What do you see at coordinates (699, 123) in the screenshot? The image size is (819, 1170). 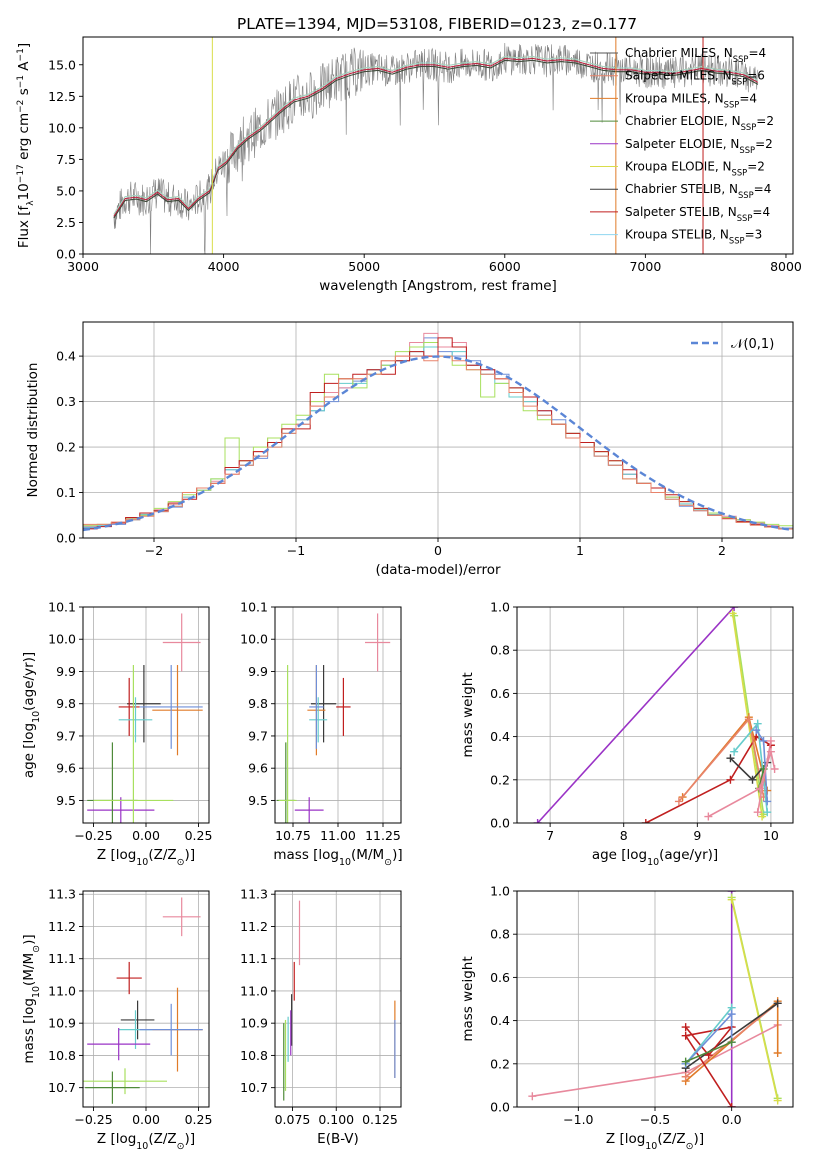 I see `legend-entry: Chabrier ELODIE, NSSP=2` at bounding box center [699, 123].